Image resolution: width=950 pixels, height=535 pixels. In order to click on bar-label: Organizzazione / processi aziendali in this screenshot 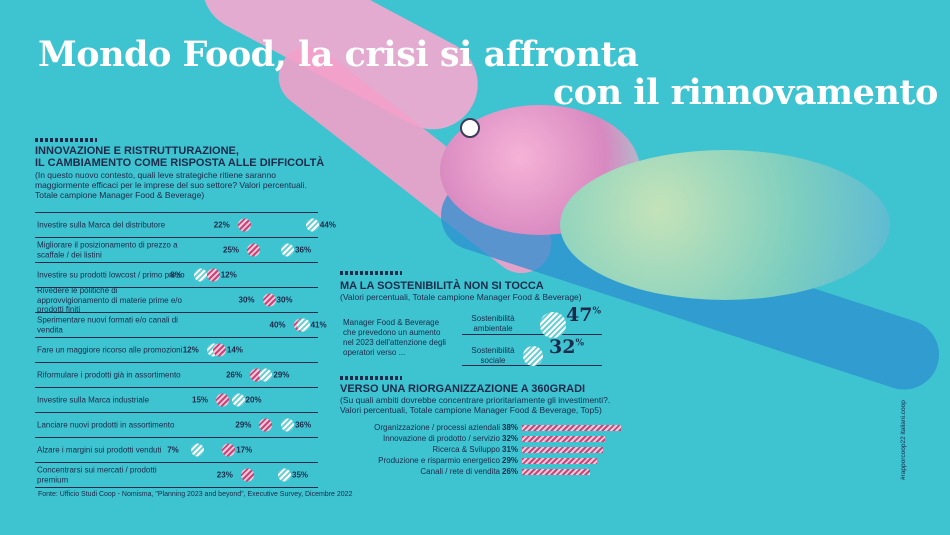, I will do `click(437, 427)`.